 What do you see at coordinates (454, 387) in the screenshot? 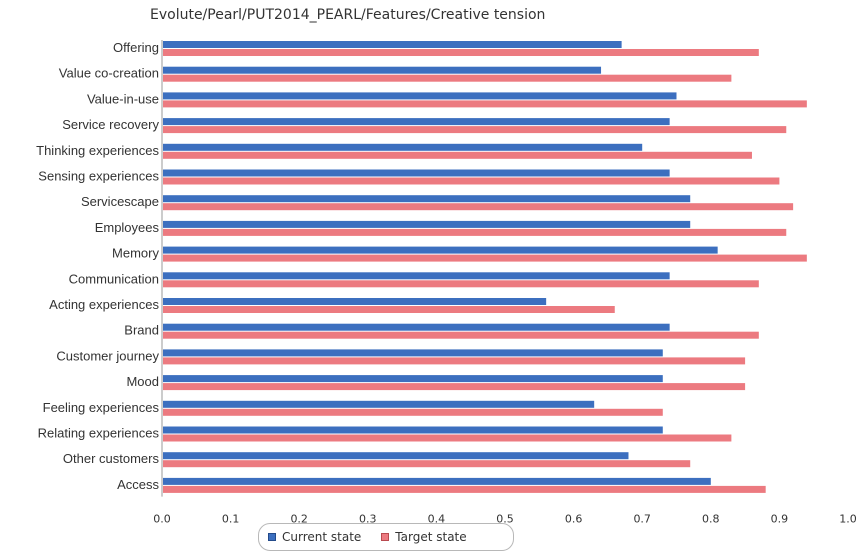
I see `bar-target-state-mood` at bounding box center [454, 387].